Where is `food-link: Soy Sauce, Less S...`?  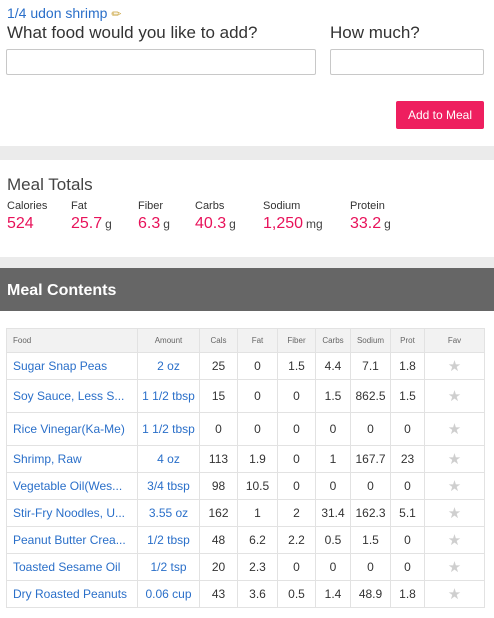
food-link: Soy Sauce, Less S... is located at coordinates (72, 396).